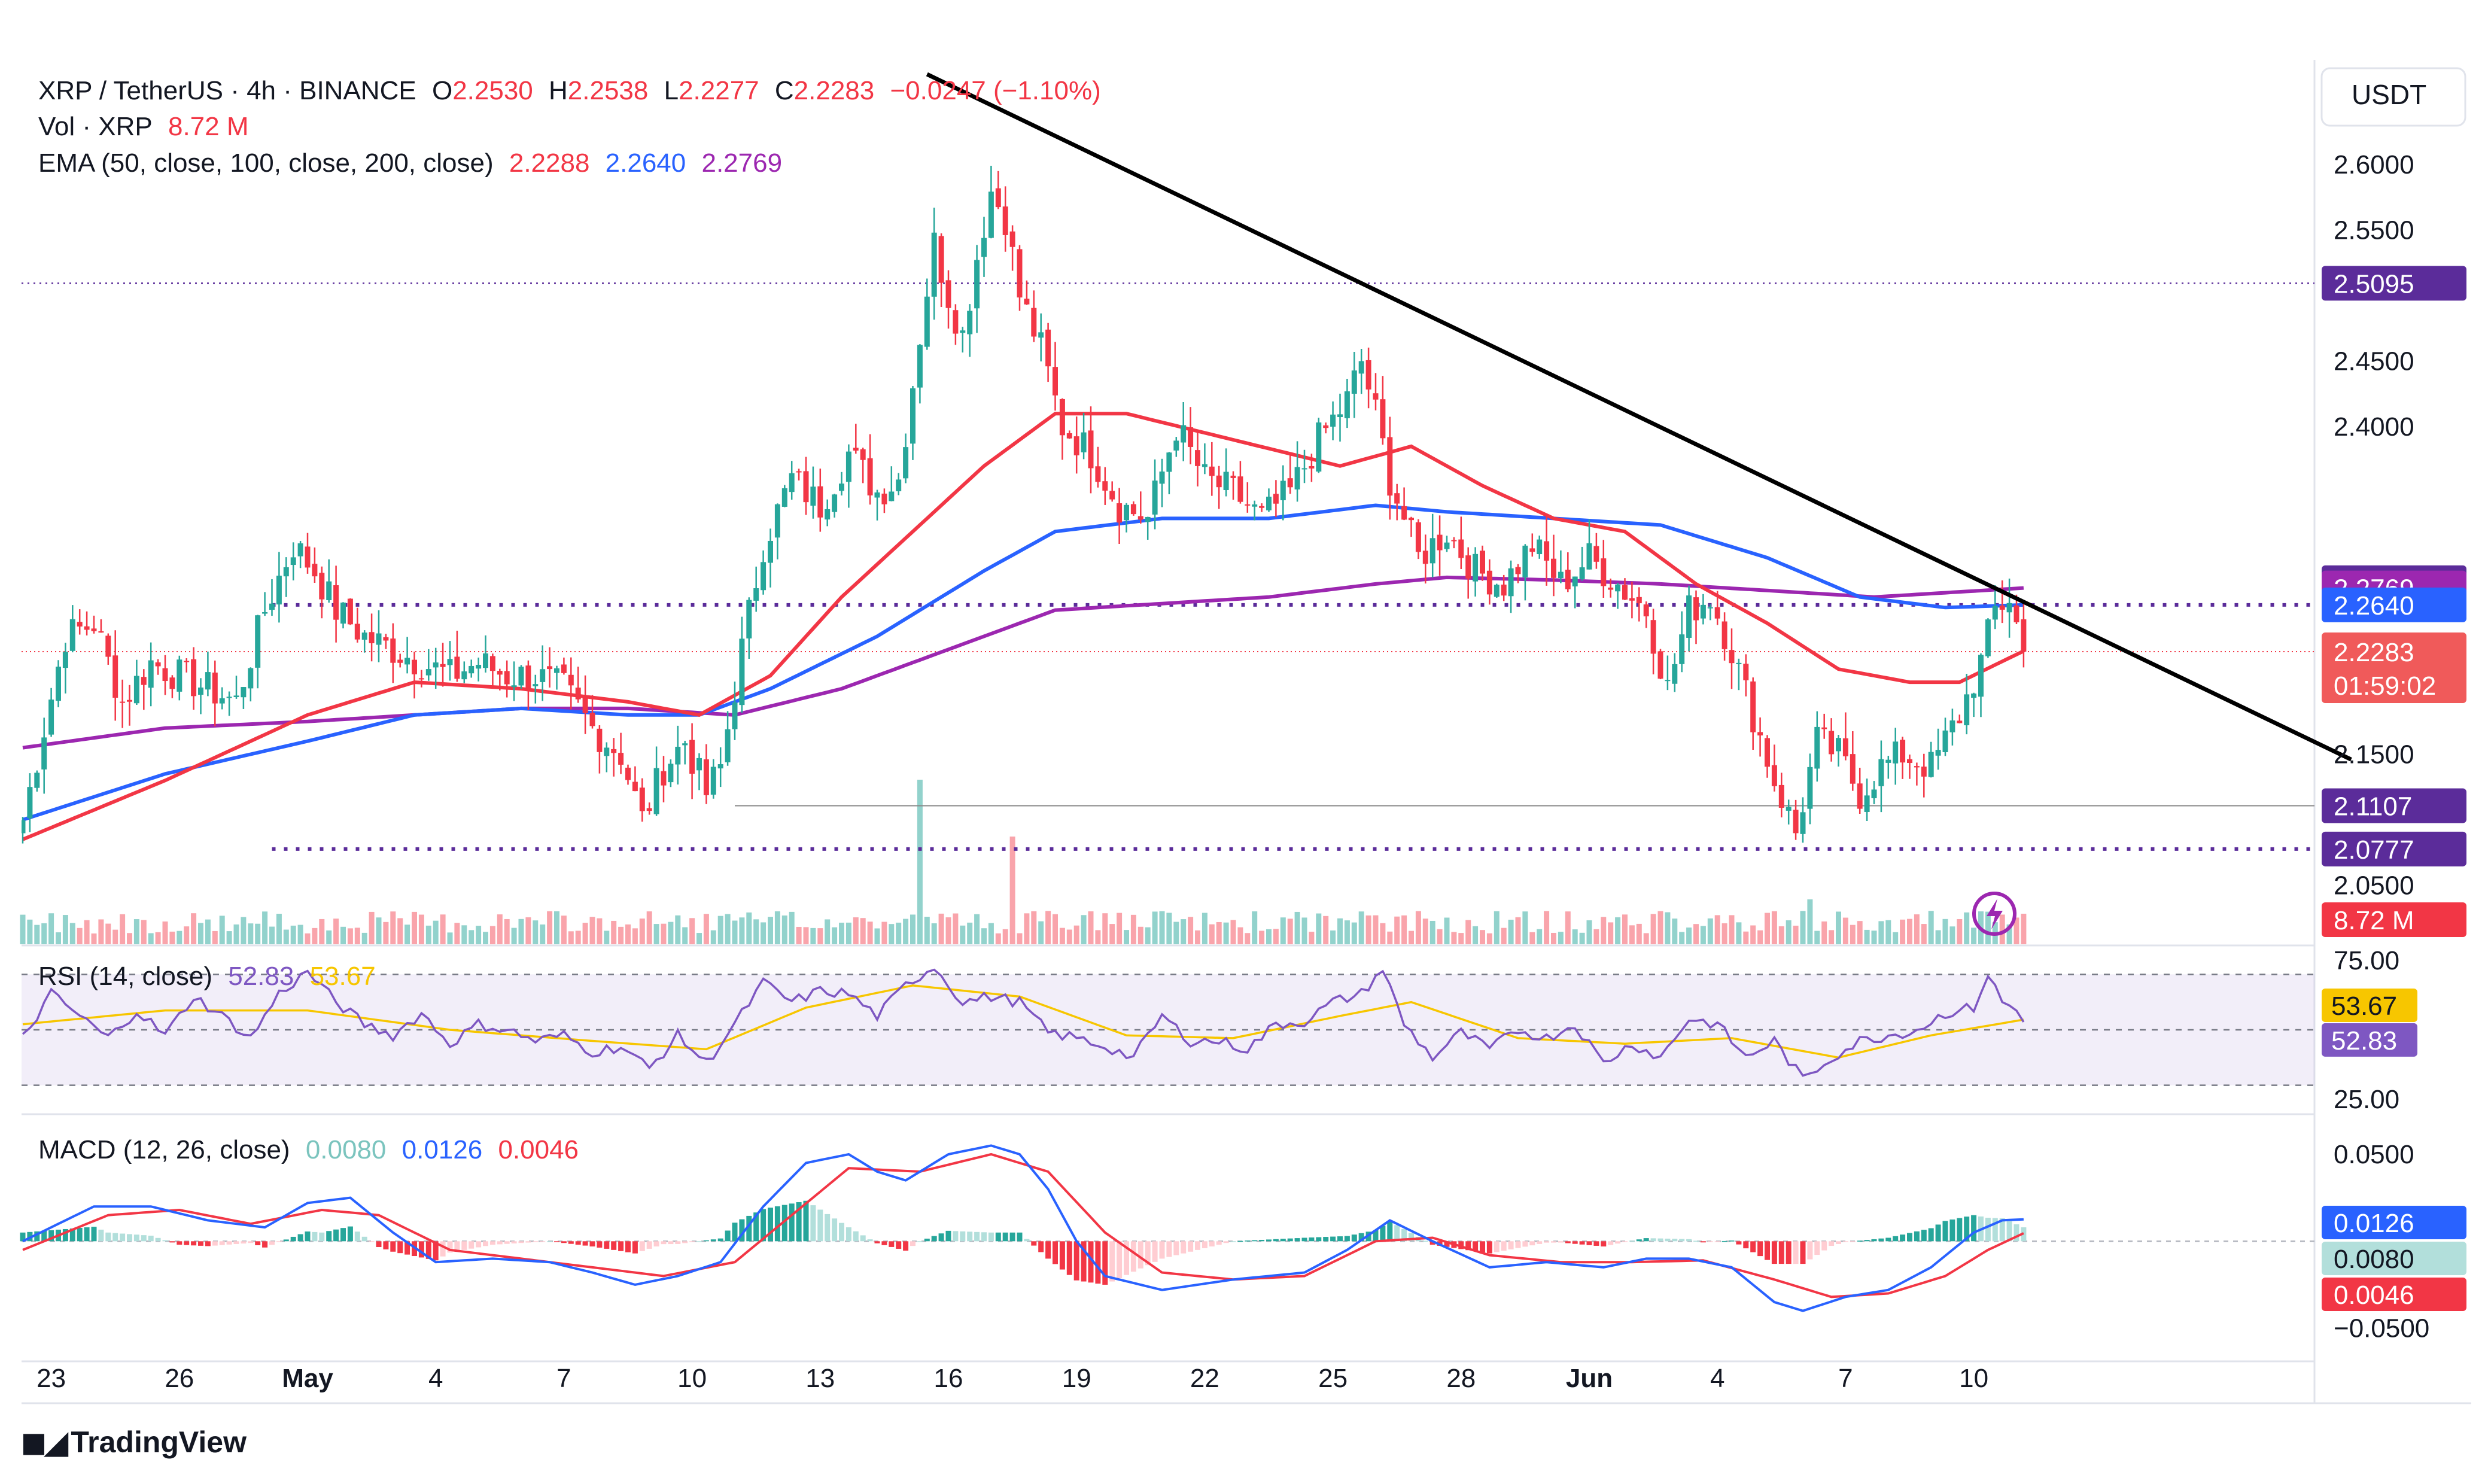 Image resolution: width=2488 pixels, height=1484 pixels. Describe the element at coordinates (1076, 1378) in the screenshot. I see `time-tick: 19` at that location.